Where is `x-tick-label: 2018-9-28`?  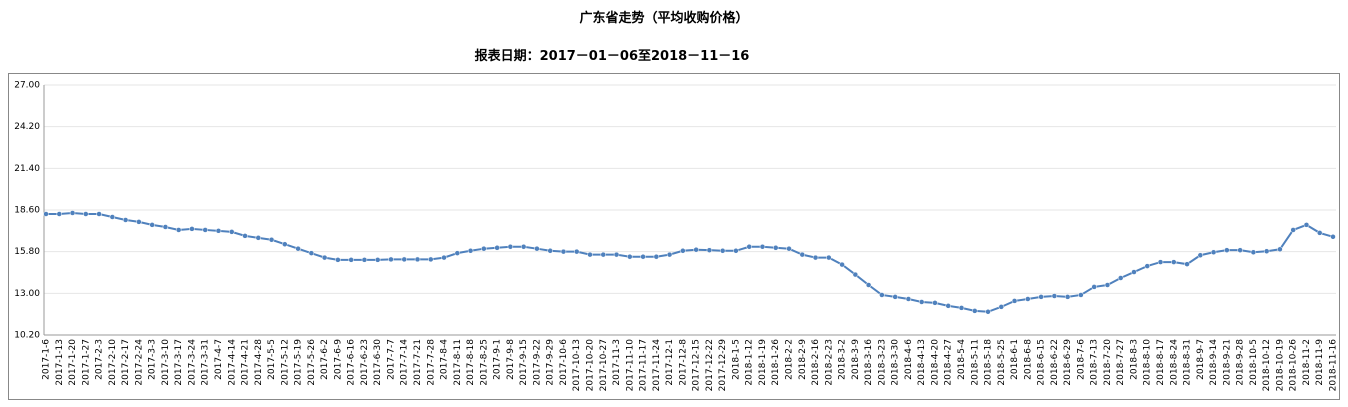
x-tick-label: 2018-9-28 is located at coordinates (1241, 362).